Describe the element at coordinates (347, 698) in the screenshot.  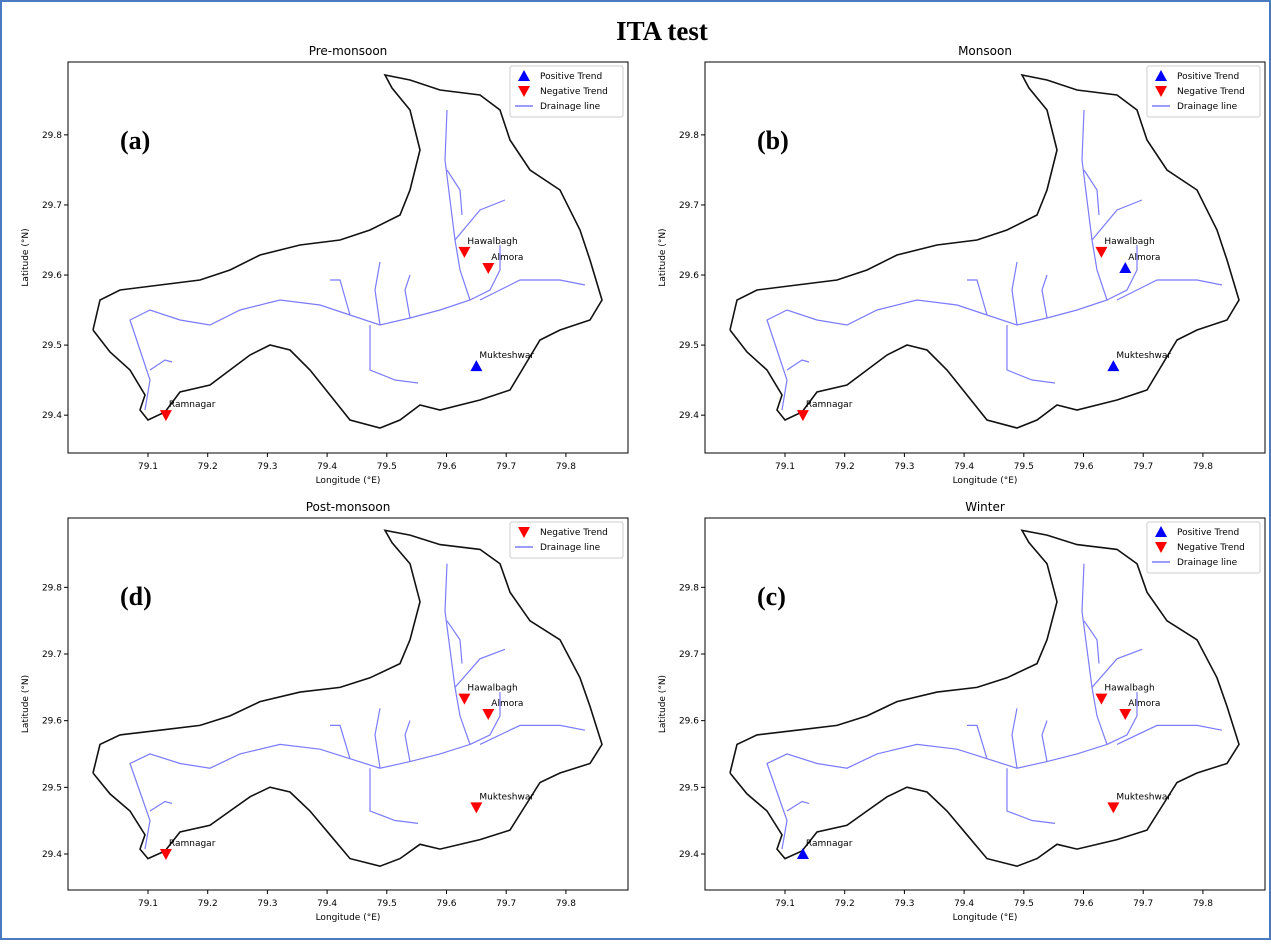
I see `basin-boundary` at that location.